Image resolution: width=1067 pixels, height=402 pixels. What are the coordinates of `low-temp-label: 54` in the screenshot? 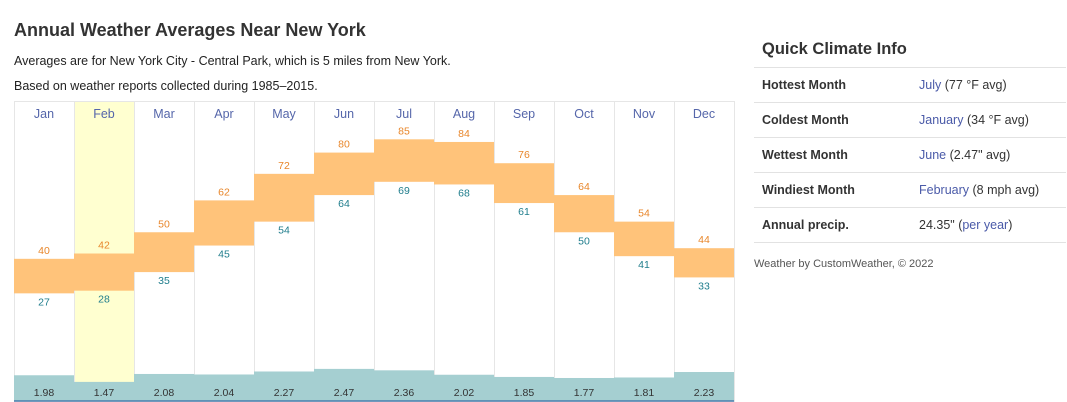 It's located at (284, 231).